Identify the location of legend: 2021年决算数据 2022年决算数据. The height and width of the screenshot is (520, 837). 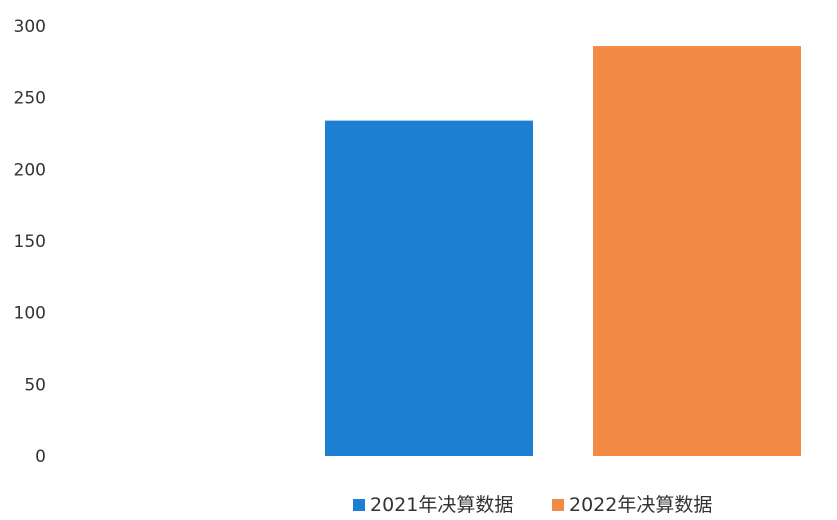
(532, 505).